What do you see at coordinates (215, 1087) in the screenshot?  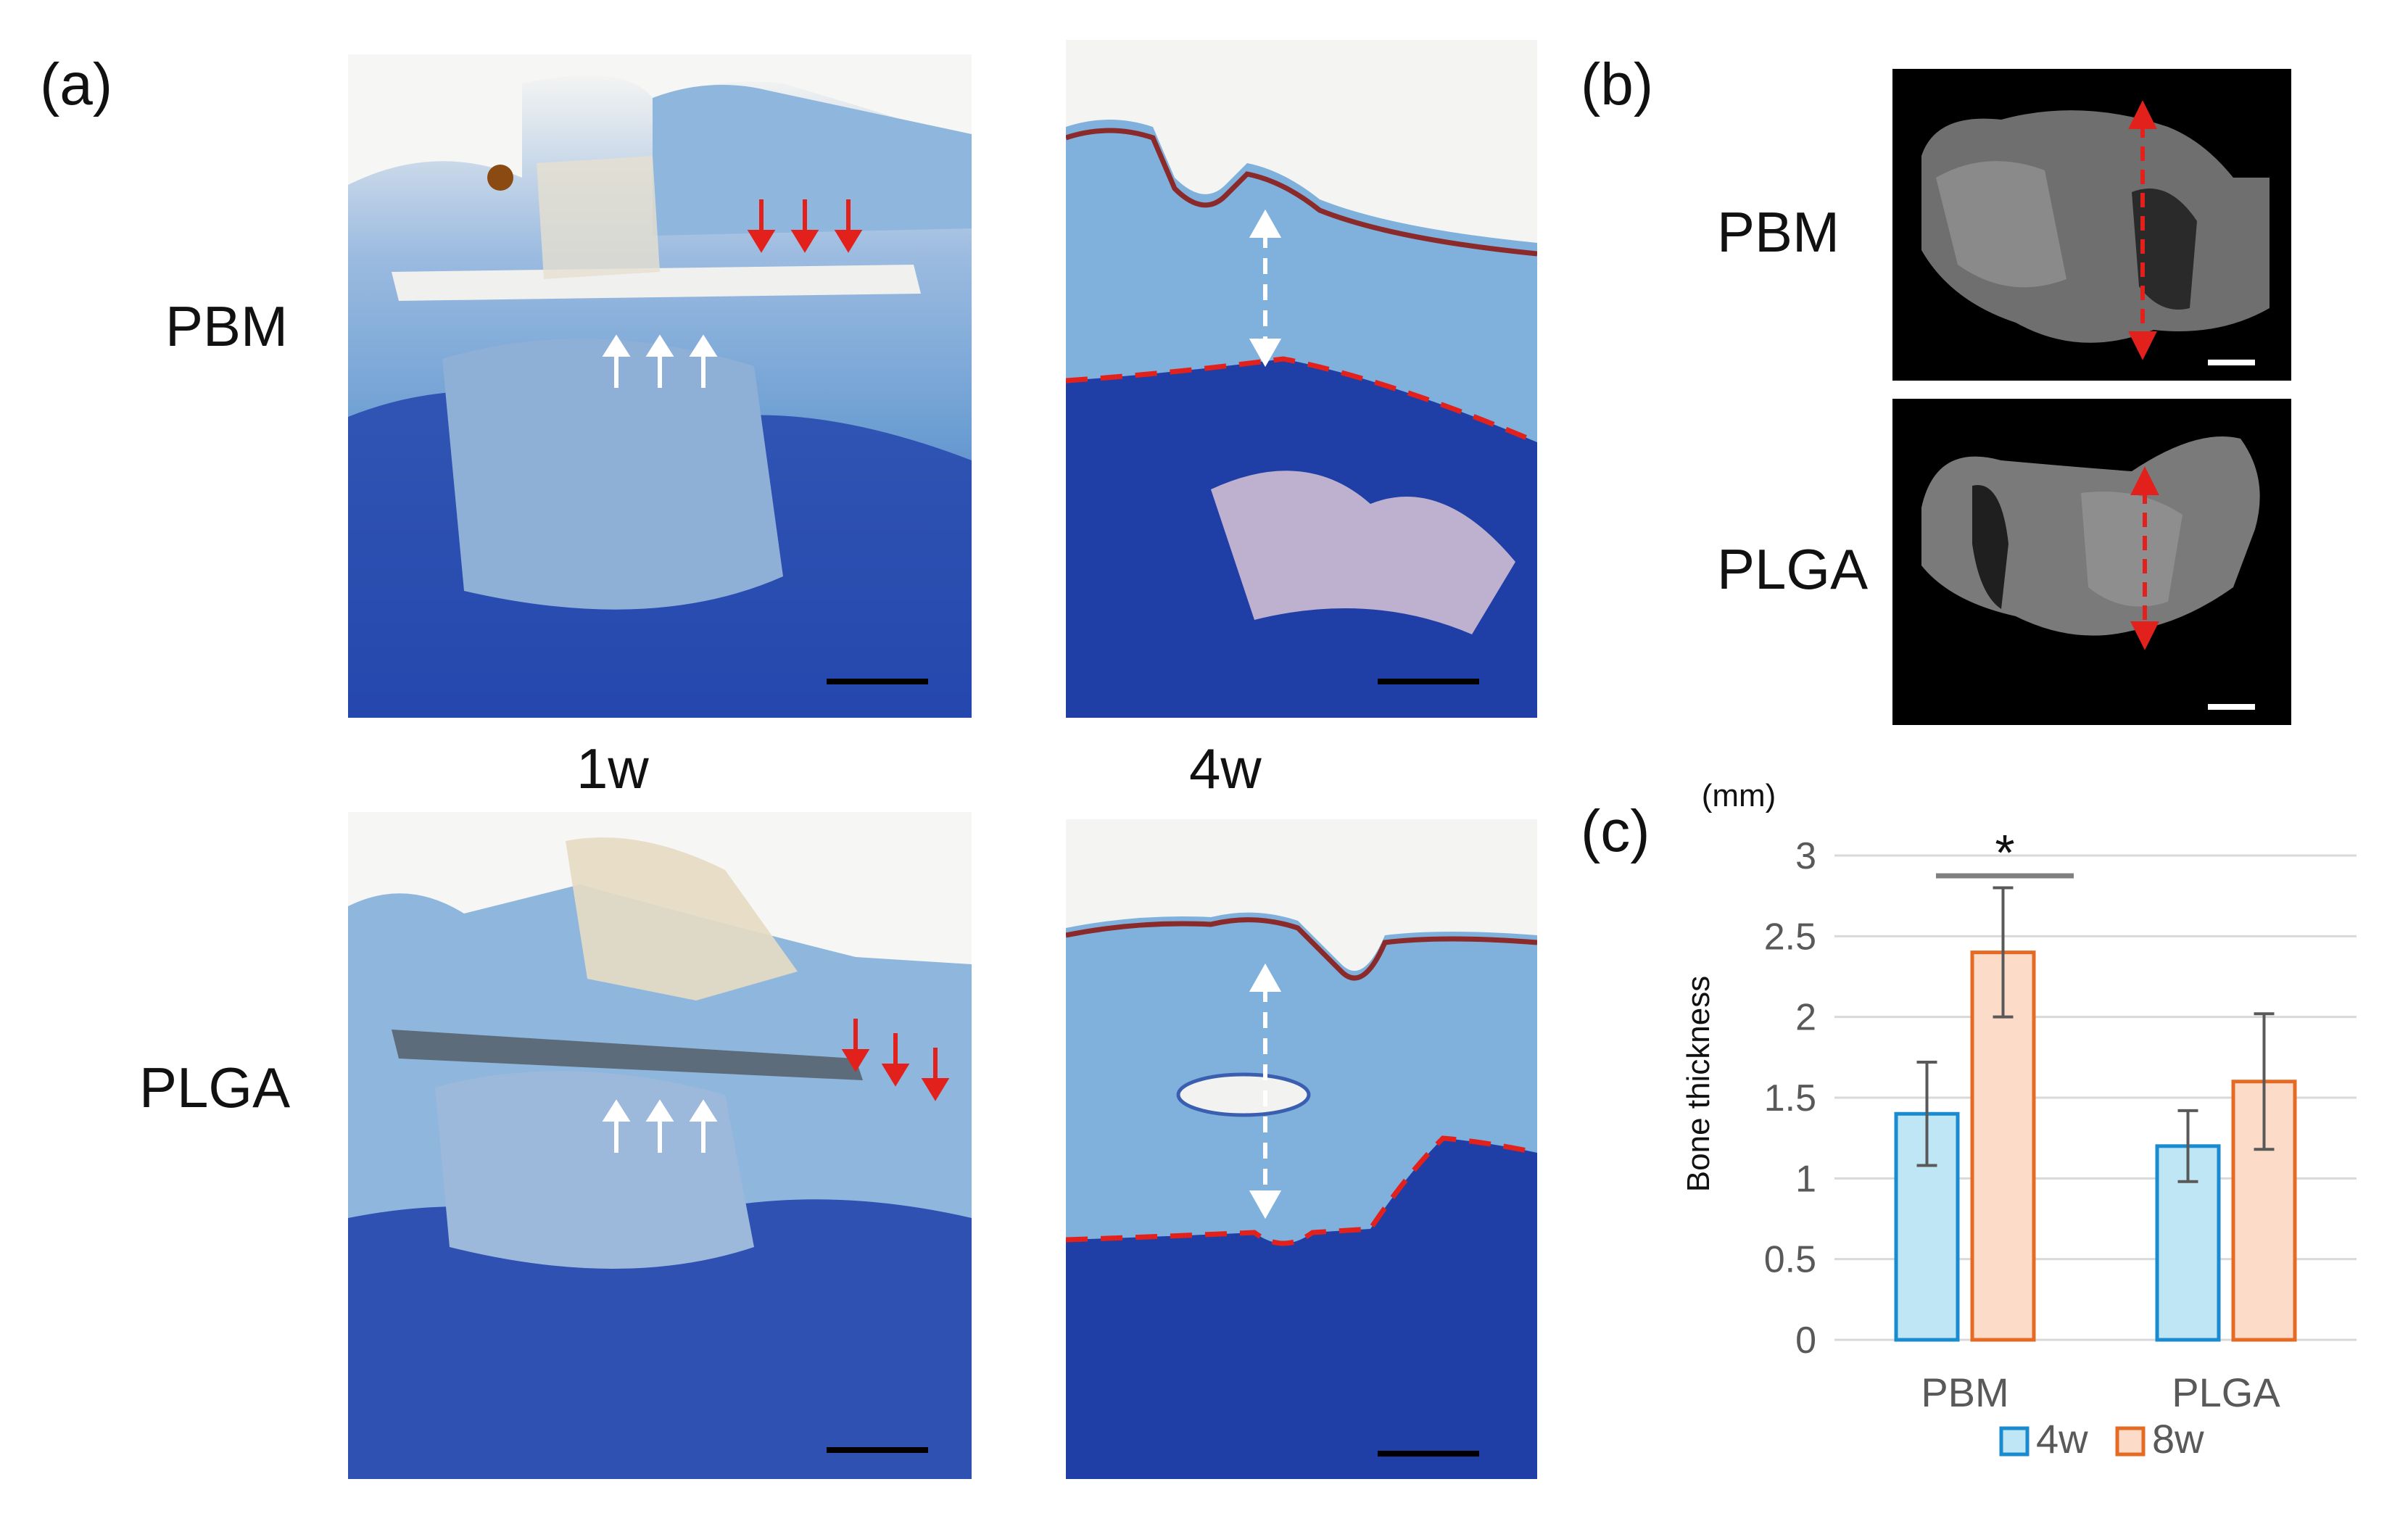 I see `panel-a-row-label-plga: PLGA` at bounding box center [215, 1087].